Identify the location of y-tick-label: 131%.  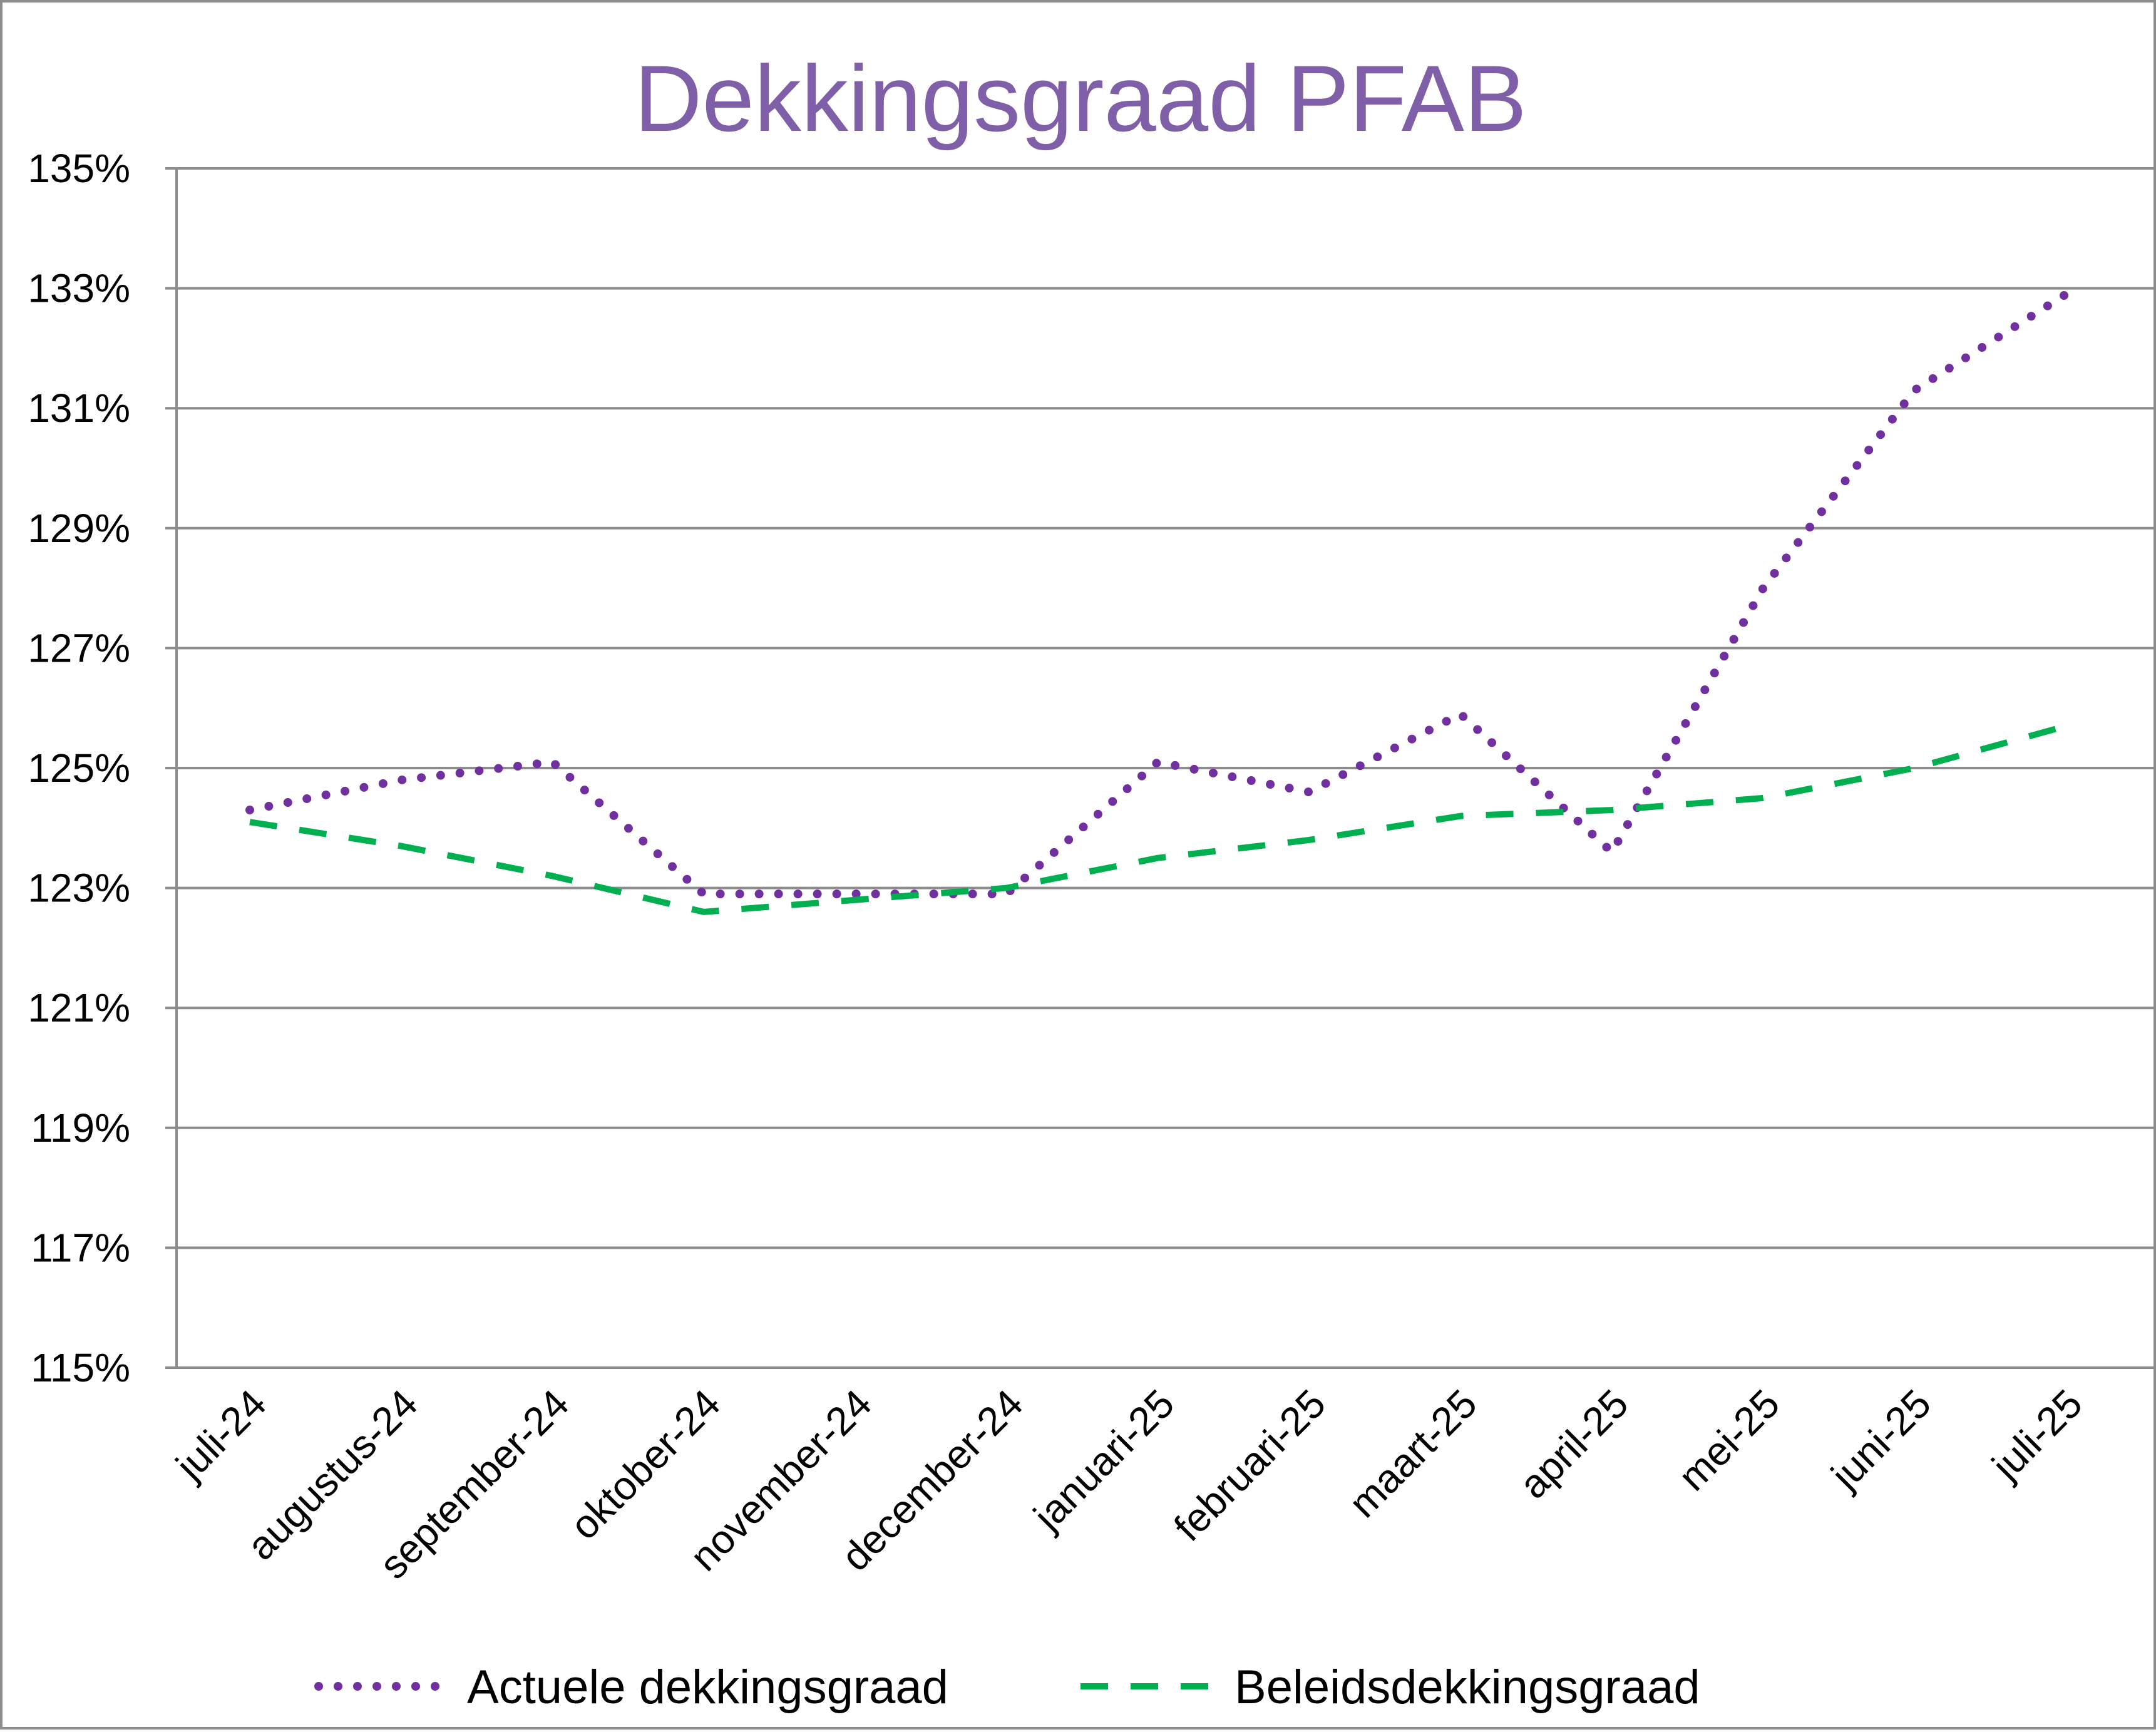
(79, 408).